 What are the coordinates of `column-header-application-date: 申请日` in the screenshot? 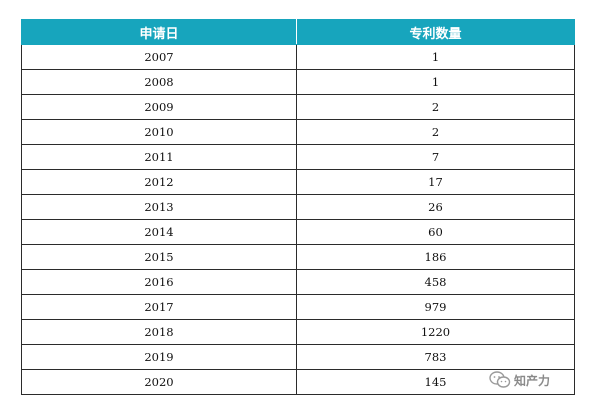 It's located at (159, 32).